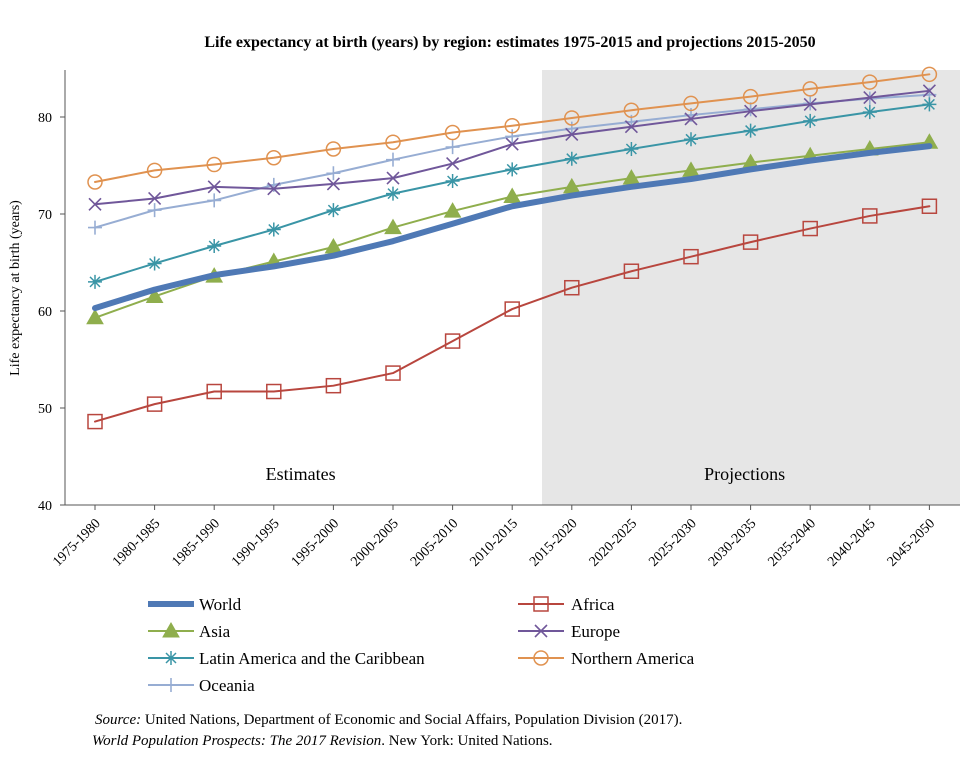  What do you see at coordinates (227, 685) in the screenshot?
I see `legend-label: Oceania` at bounding box center [227, 685].